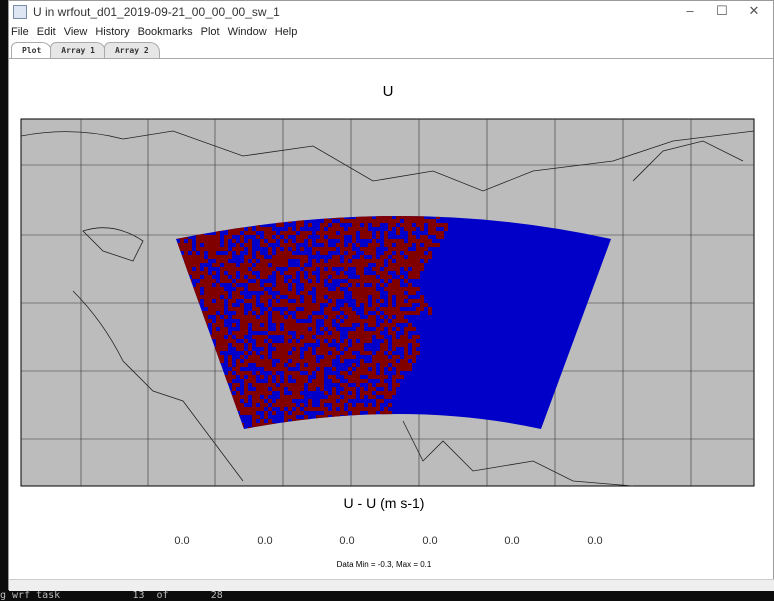 This screenshot has height=601, width=774. Describe the element at coordinates (46, 32) in the screenshot. I see `menu-edit: Edit` at that location.